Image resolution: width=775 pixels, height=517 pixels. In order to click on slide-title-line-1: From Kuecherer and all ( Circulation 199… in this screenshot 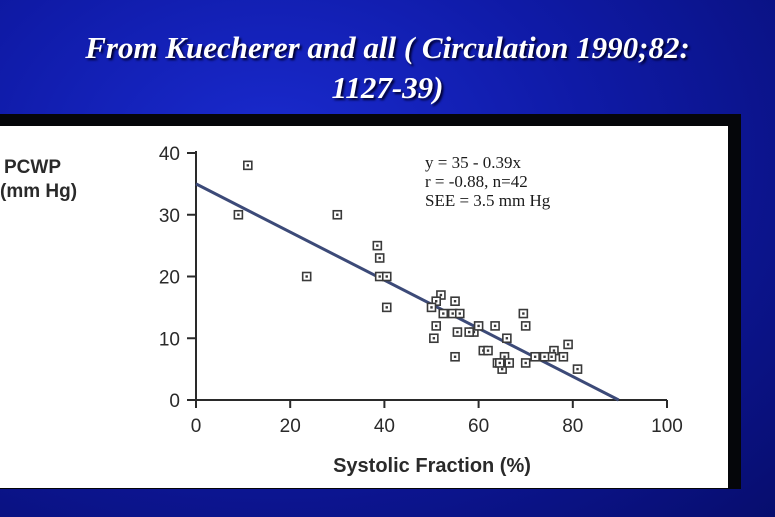, I will do `click(387, 47)`.